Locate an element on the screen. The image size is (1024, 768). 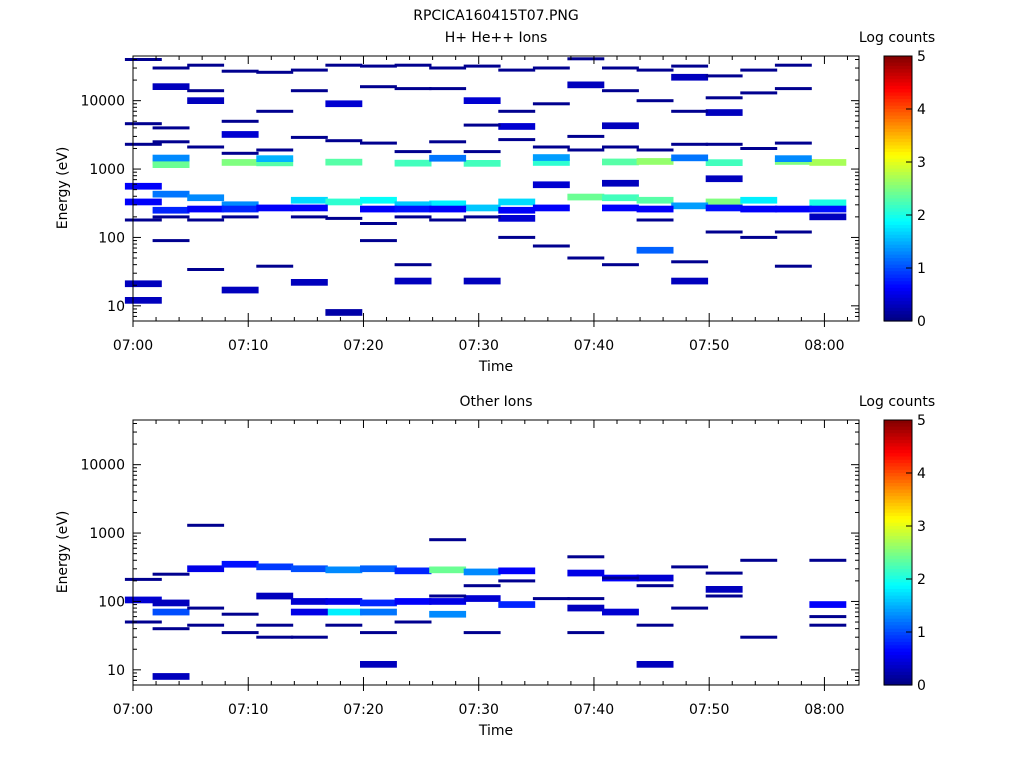
y-tick-label: 100 is located at coordinates (111, 602).